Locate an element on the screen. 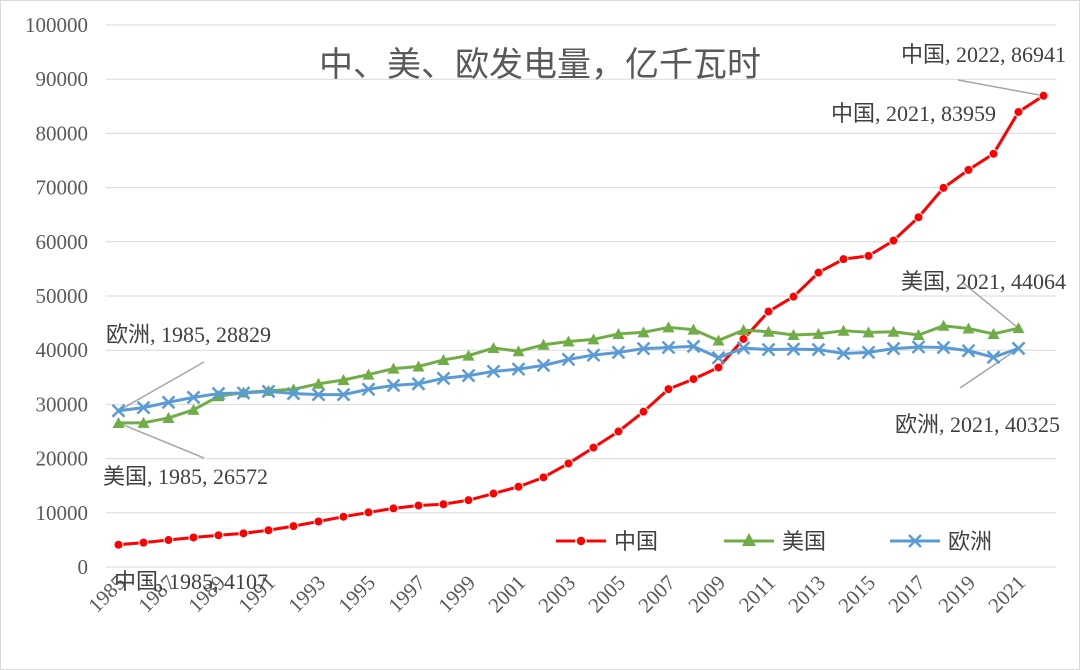  legend-item-usa: 美国 is located at coordinates (775, 542).